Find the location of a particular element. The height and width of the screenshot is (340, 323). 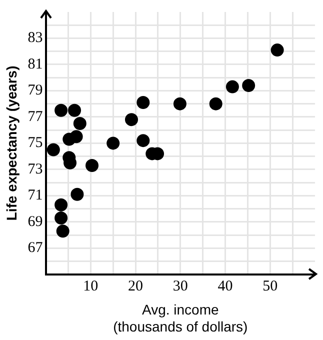

y-tick-label: 75 is located at coordinates (35, 143).